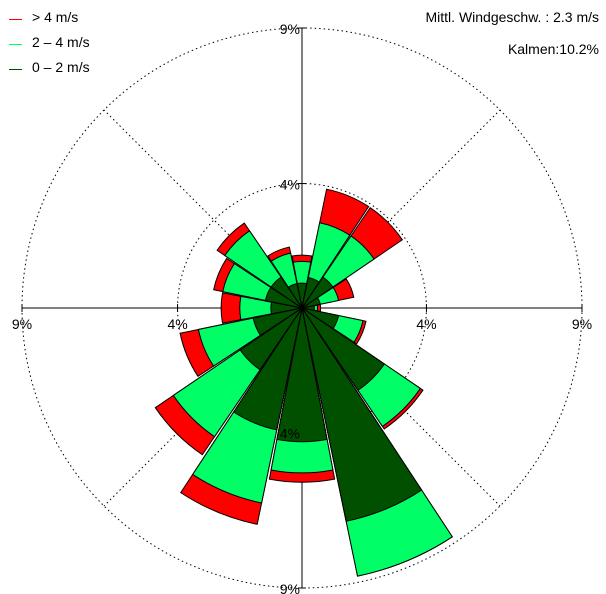 The width and height of the screenshot is (606, 594). What do you see at coordinates (15, 44) in the screenshot?
I see `legend-swatch-2to4` at bounding box center [15, 44].